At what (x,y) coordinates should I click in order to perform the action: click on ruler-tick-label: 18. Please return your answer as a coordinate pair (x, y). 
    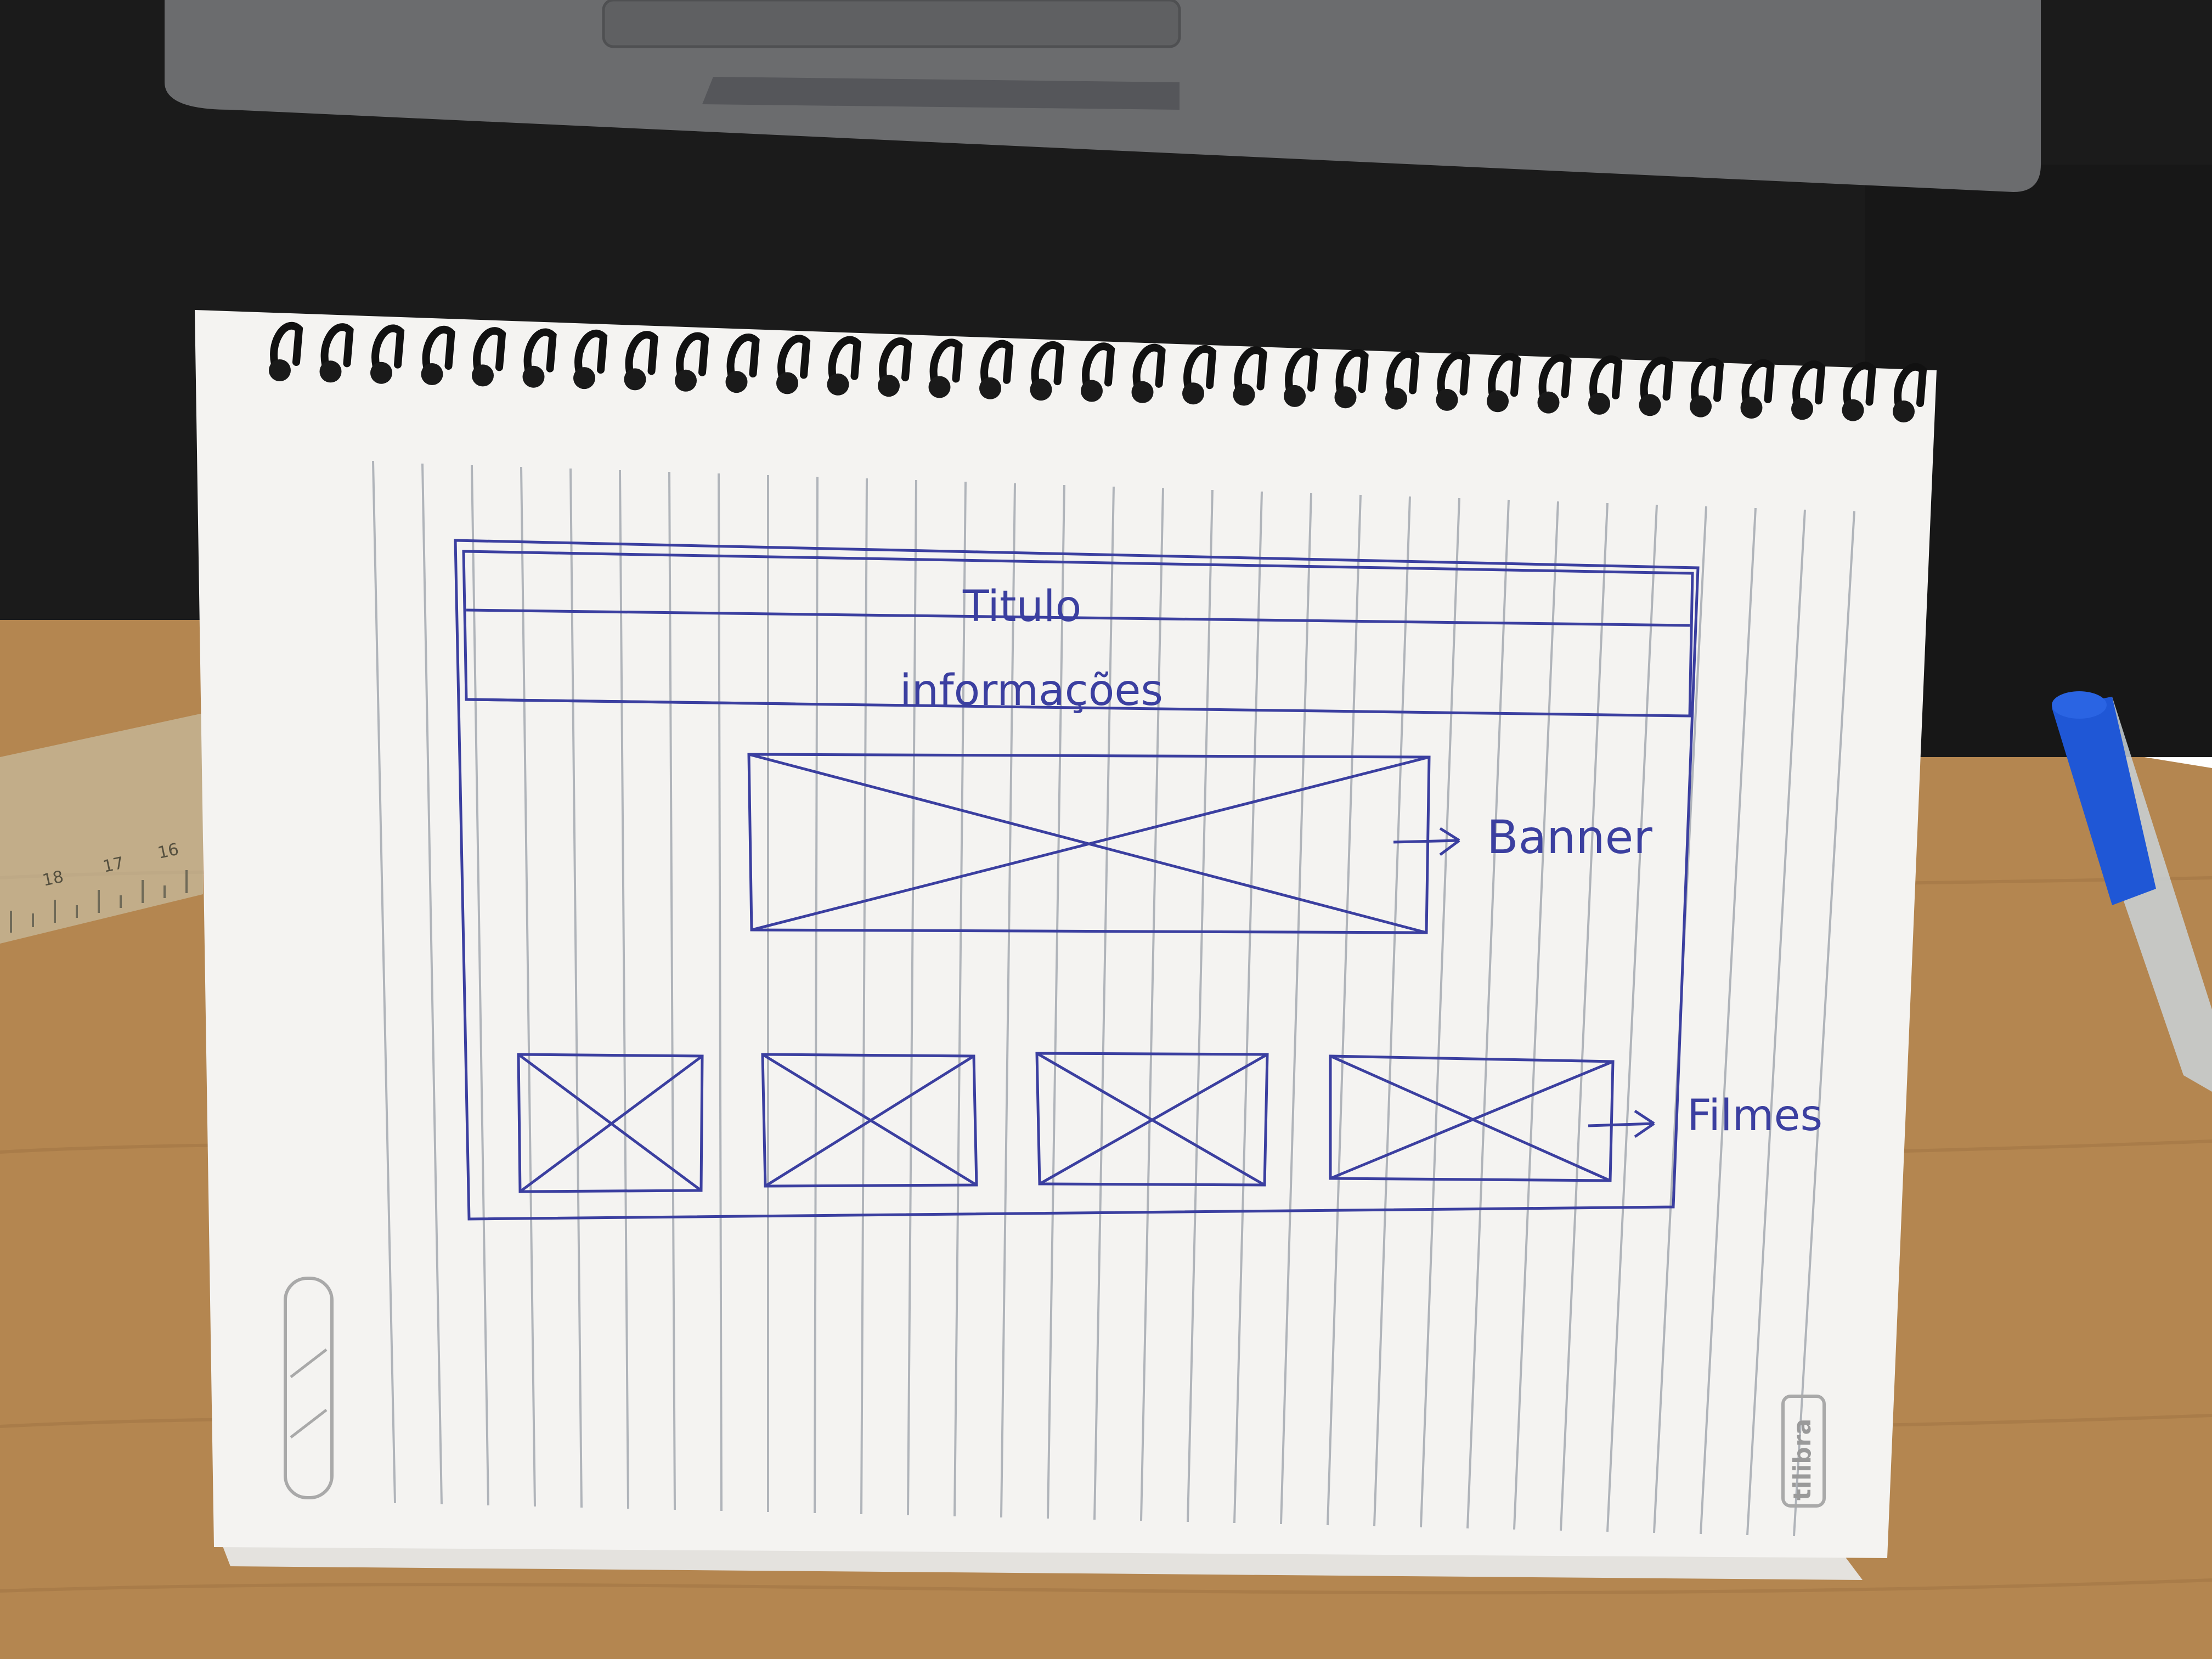
    Looking at the image, I should click on (53, 878).